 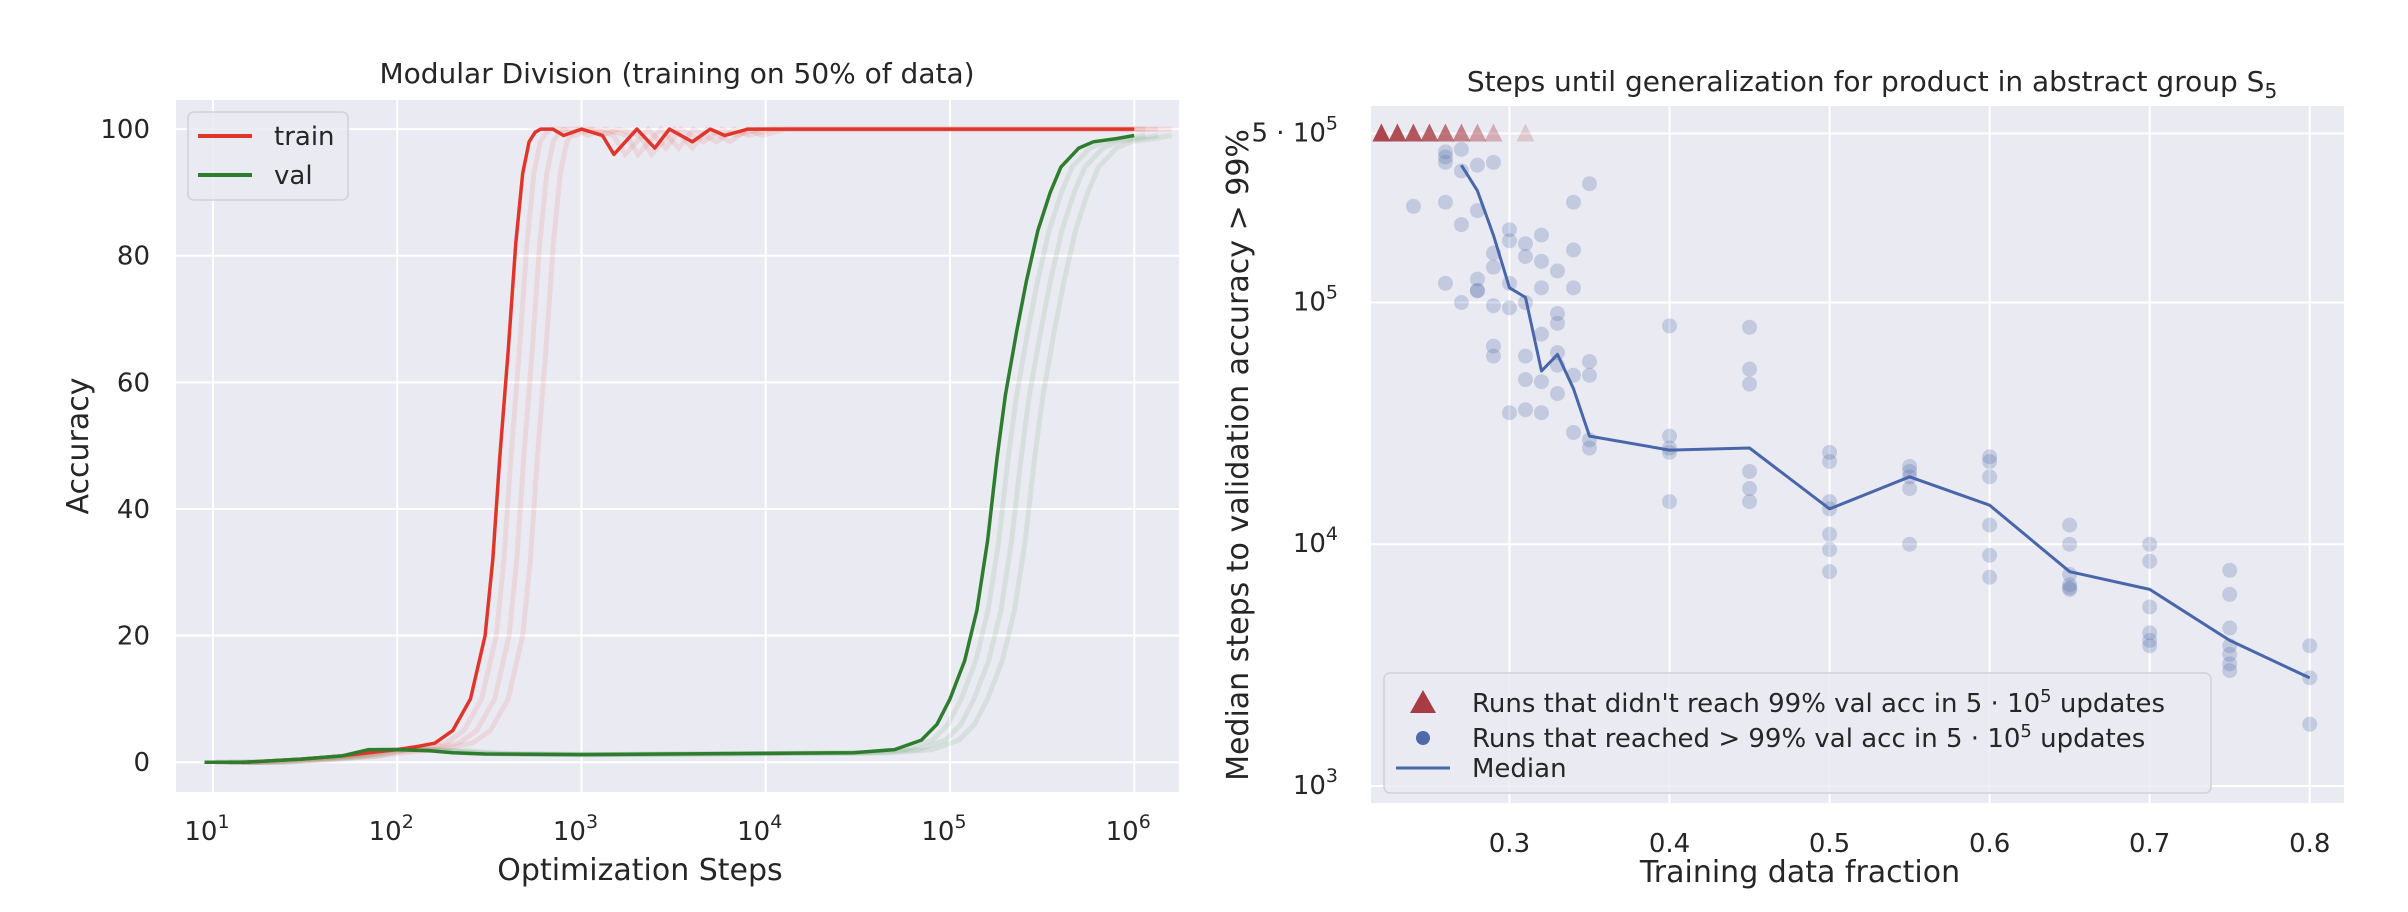 I want to click on x-tick-label: 10⁵, so click(x=943, y=829).